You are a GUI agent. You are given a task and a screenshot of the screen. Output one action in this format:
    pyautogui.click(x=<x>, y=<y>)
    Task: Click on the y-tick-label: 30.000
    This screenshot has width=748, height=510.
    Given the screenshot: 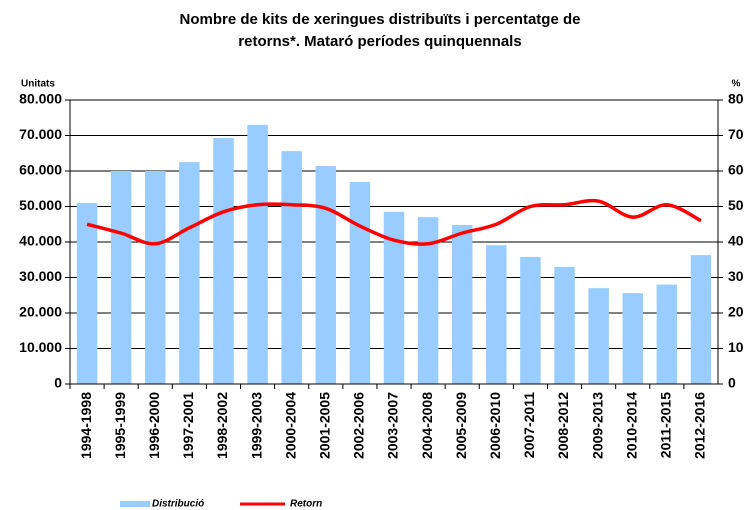 What is the action you would take?
    pyautogui.click(x=40, y=276)
    